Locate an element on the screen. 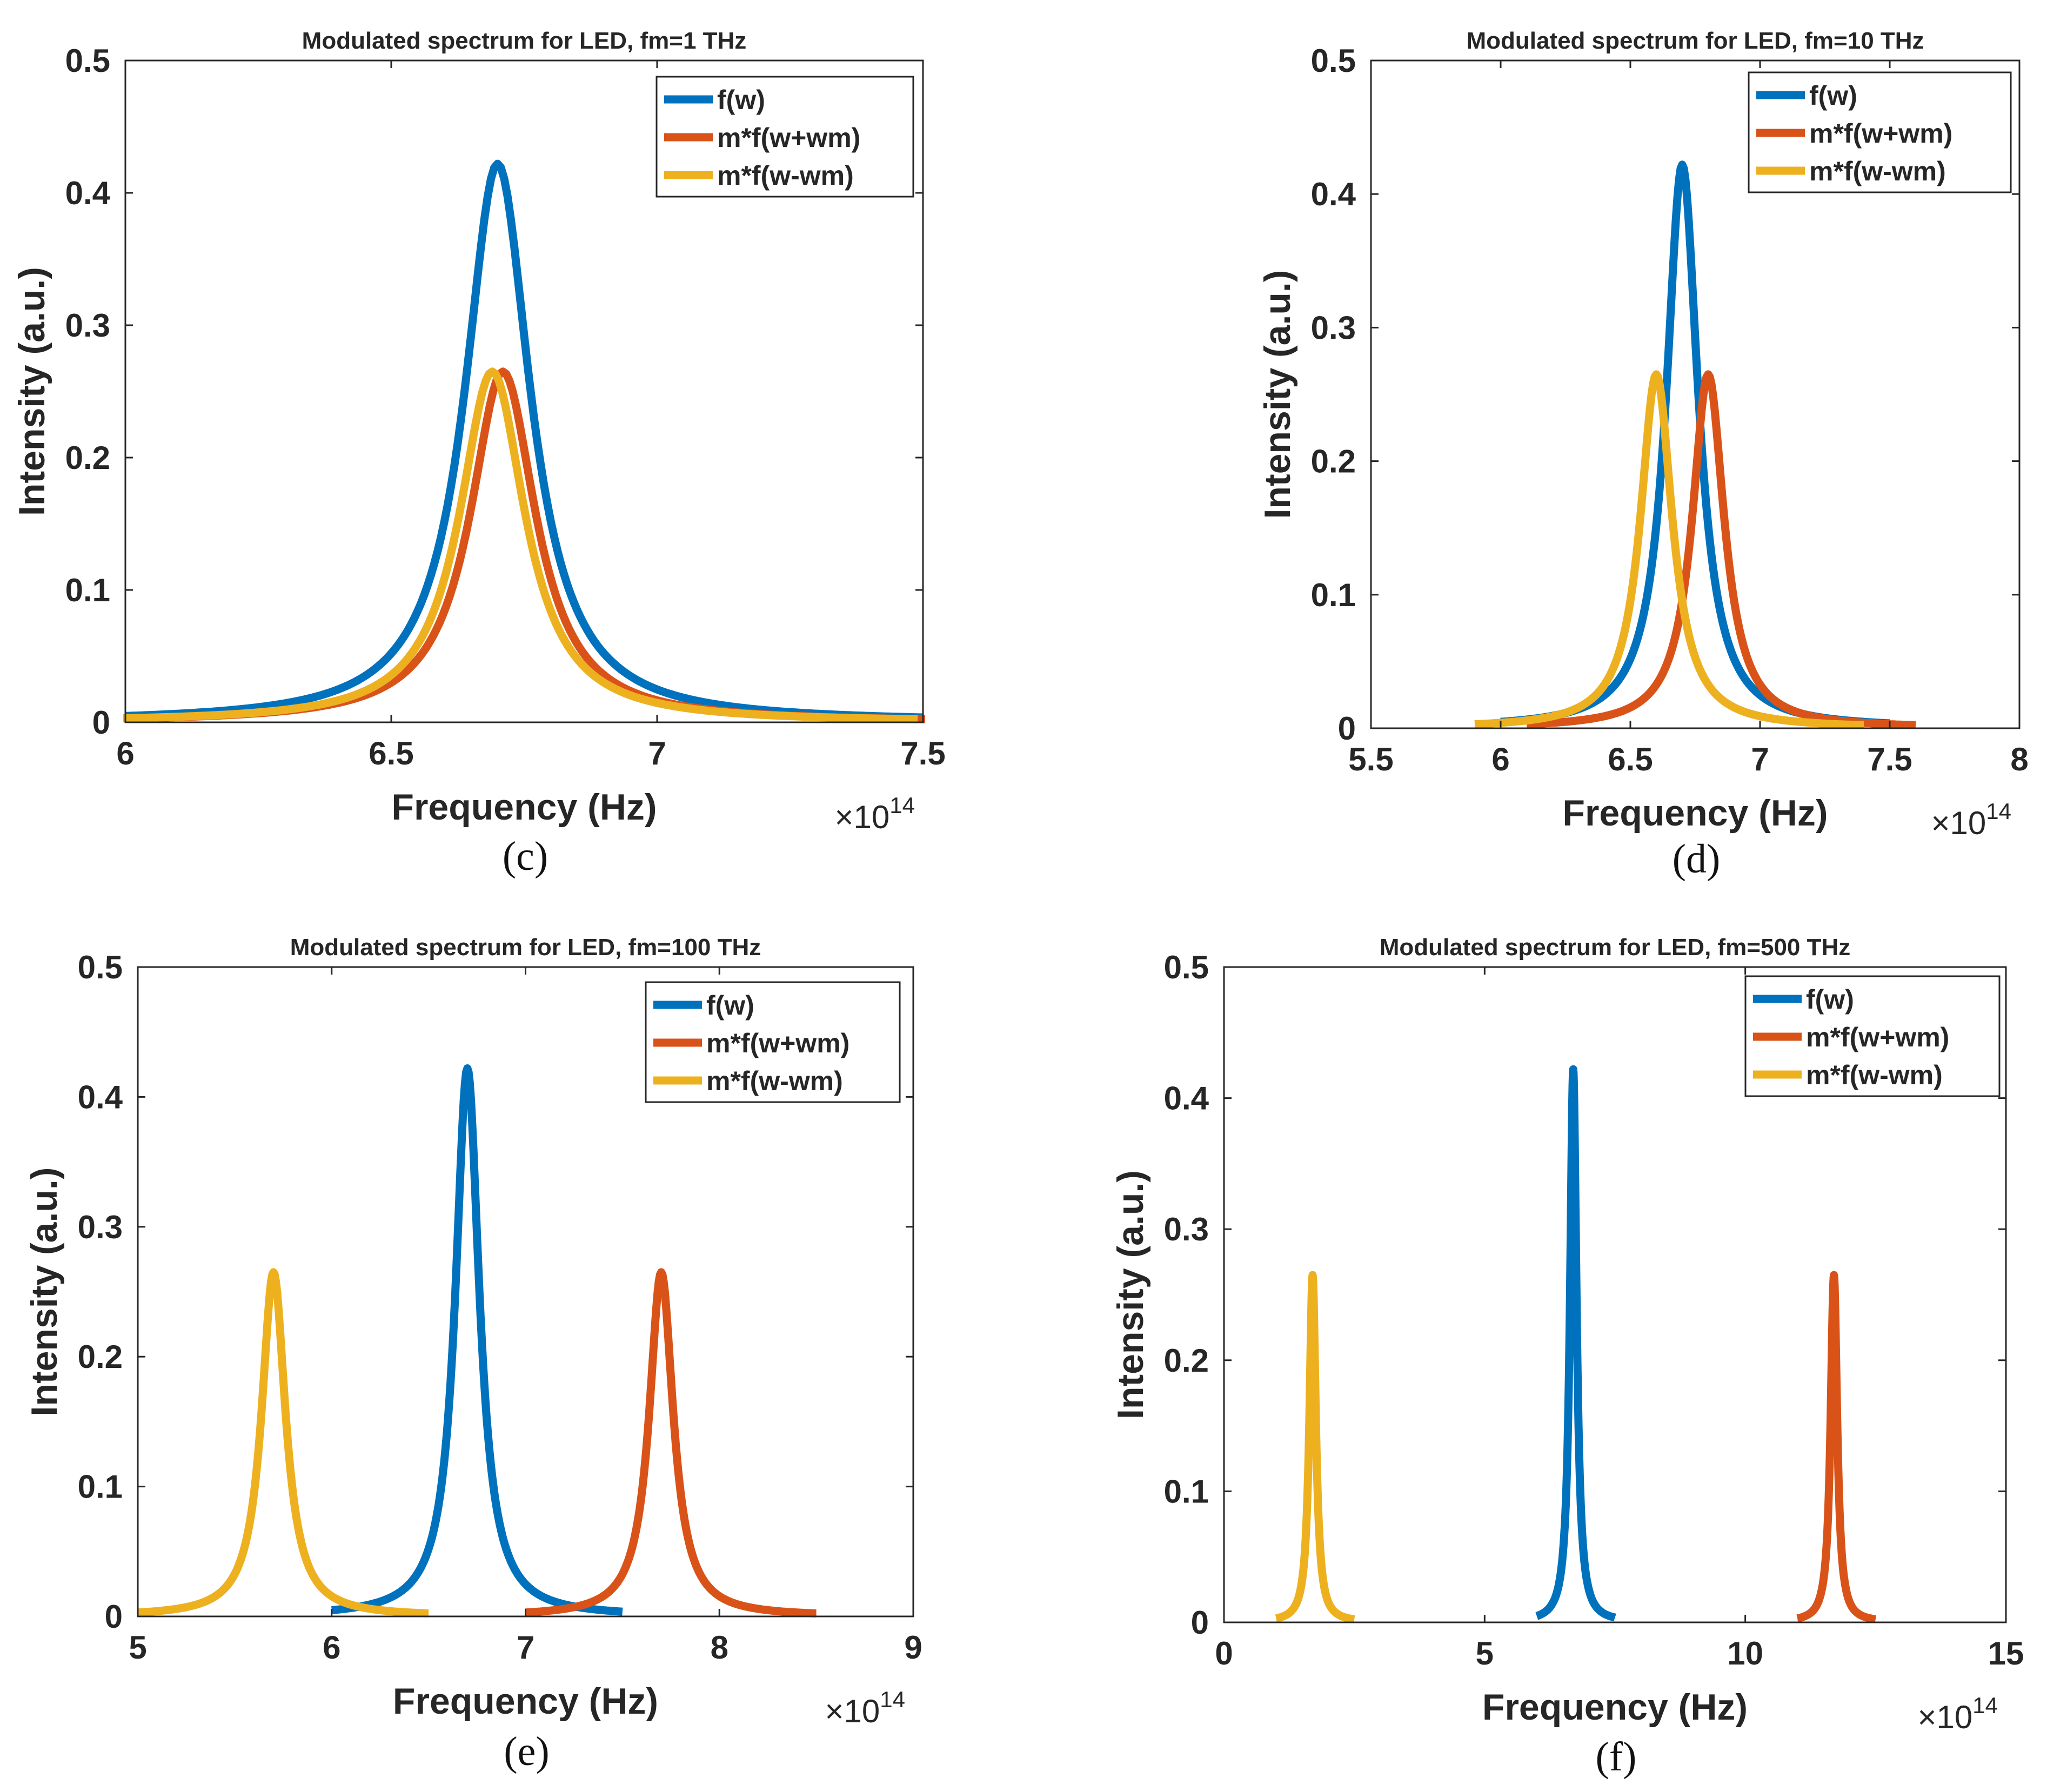 Image resolution: width=2047 pixels, height=1792 pixels. x-tick-label: 0 is located at coordinates (1224, 1653).